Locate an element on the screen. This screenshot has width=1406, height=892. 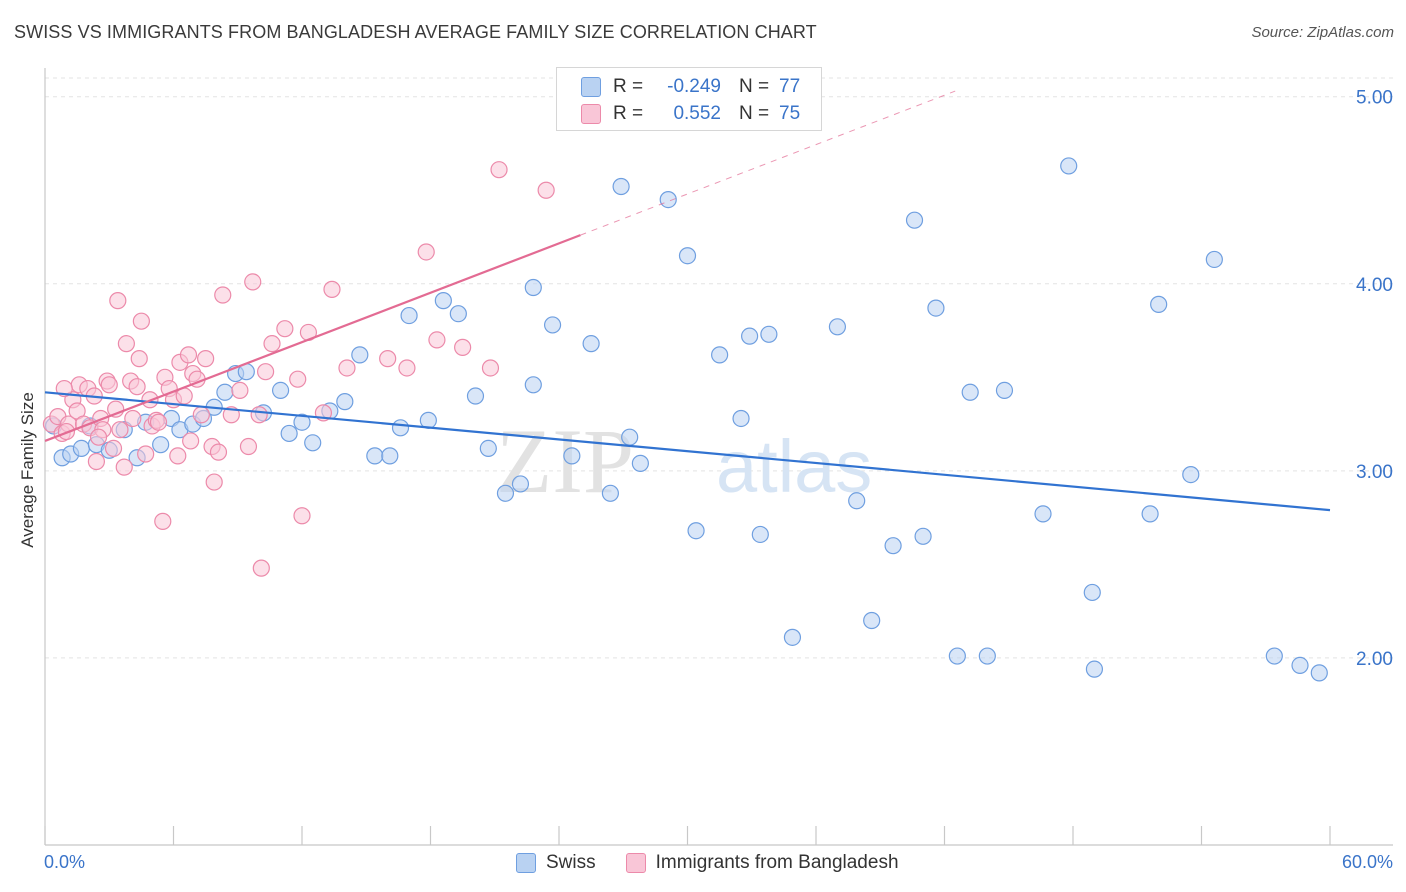
series-legend: Swiss Immigrants from Bangladesh is located at coordinates (722, 863).